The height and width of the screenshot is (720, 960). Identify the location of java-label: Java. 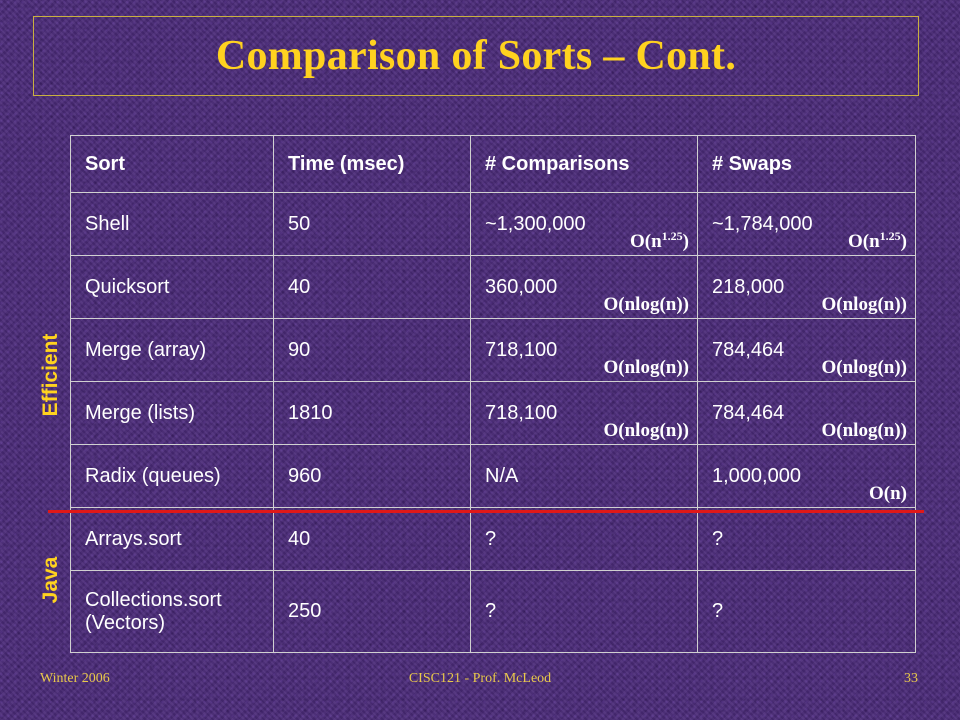
(50, 580).